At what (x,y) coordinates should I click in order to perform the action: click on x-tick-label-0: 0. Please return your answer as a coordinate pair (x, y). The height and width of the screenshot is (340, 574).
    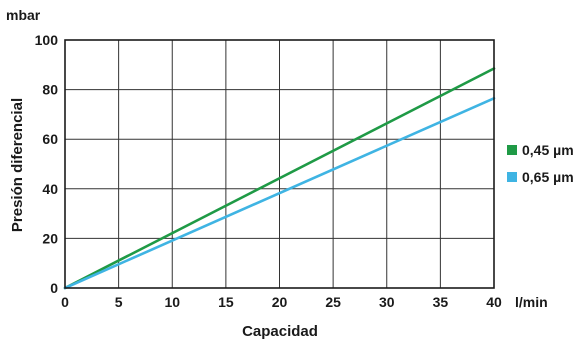
    Looking at the image, I should click on (65, 302).